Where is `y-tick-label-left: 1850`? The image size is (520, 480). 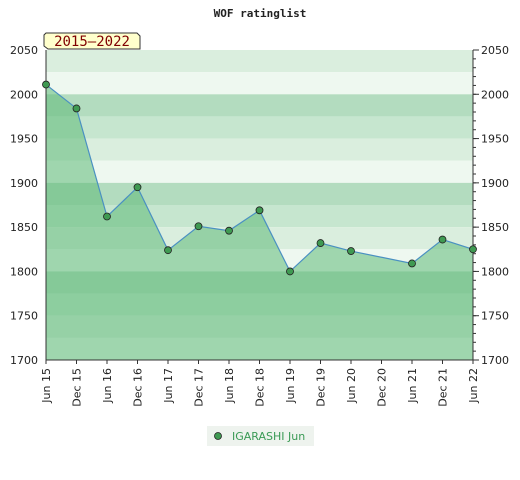 y-tick-label-left: 1850 is located at coordinates (24, 227).